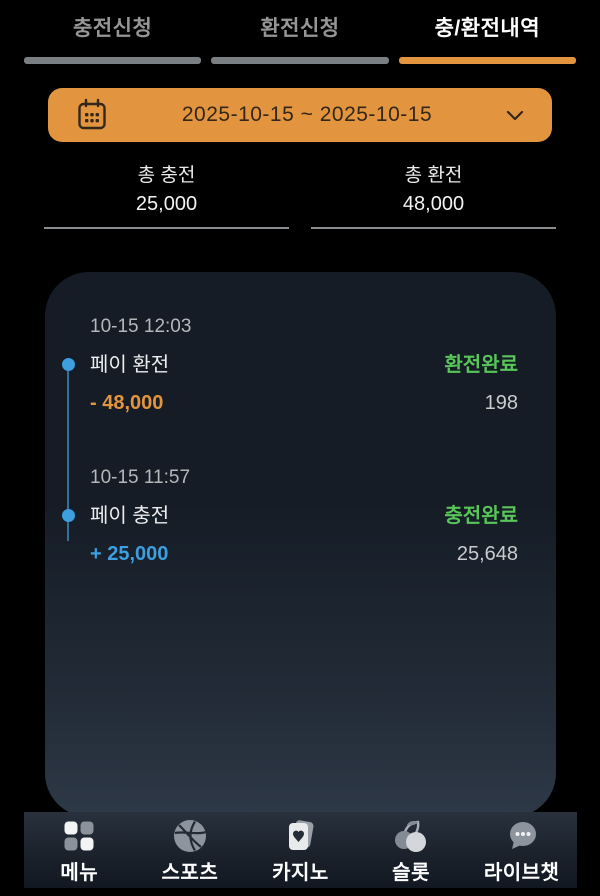  What do you see at coordinates (130, 516) in the screenshot?
I see `entry-title: 페이 충전` at bounding box center [130, 516].